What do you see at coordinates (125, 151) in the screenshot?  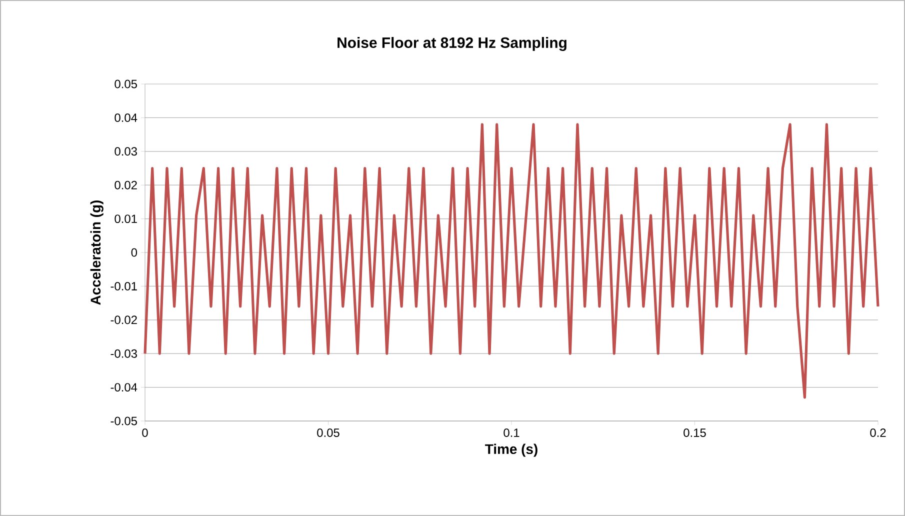 I see `y-tick-label: 0.03` at bounding box center [125, 151].